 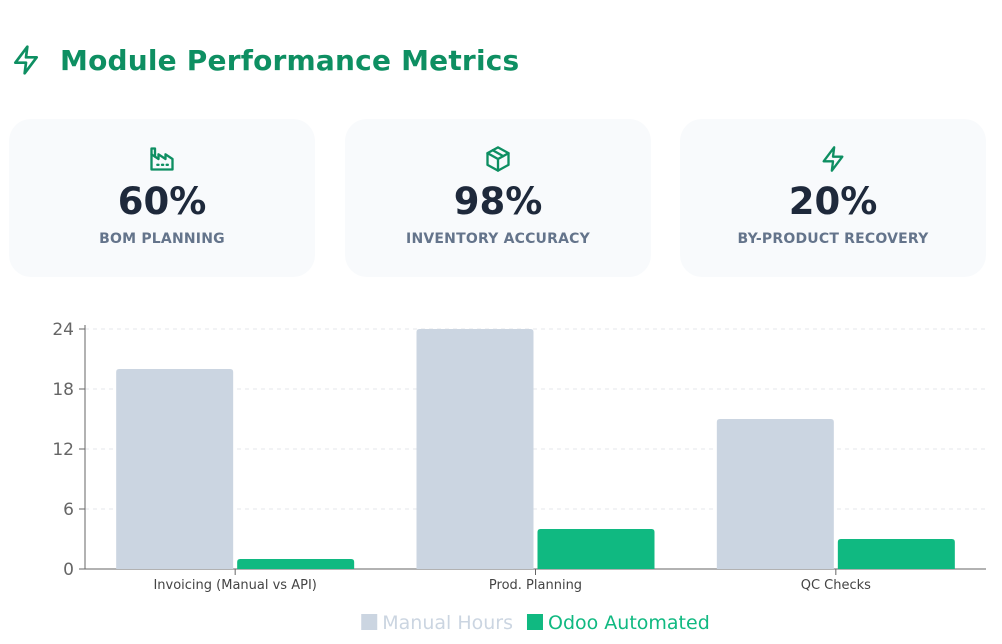 What do you see at coordinates (290, 60) in the screenshot?
I see `page-title: Module Performance Metrics` at bounding box center [290, 60].